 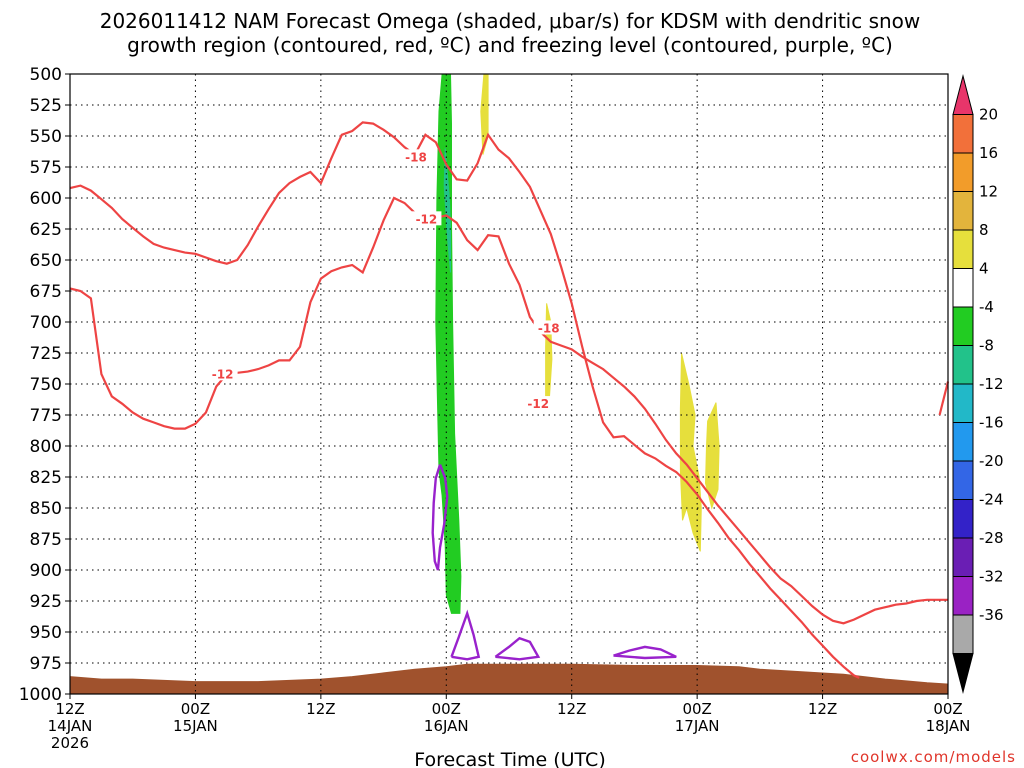 What do you see at coordinates (46, 75) in the screenshot?
I see `y-tick-label-500: 500` at bounding box center [46, 75].